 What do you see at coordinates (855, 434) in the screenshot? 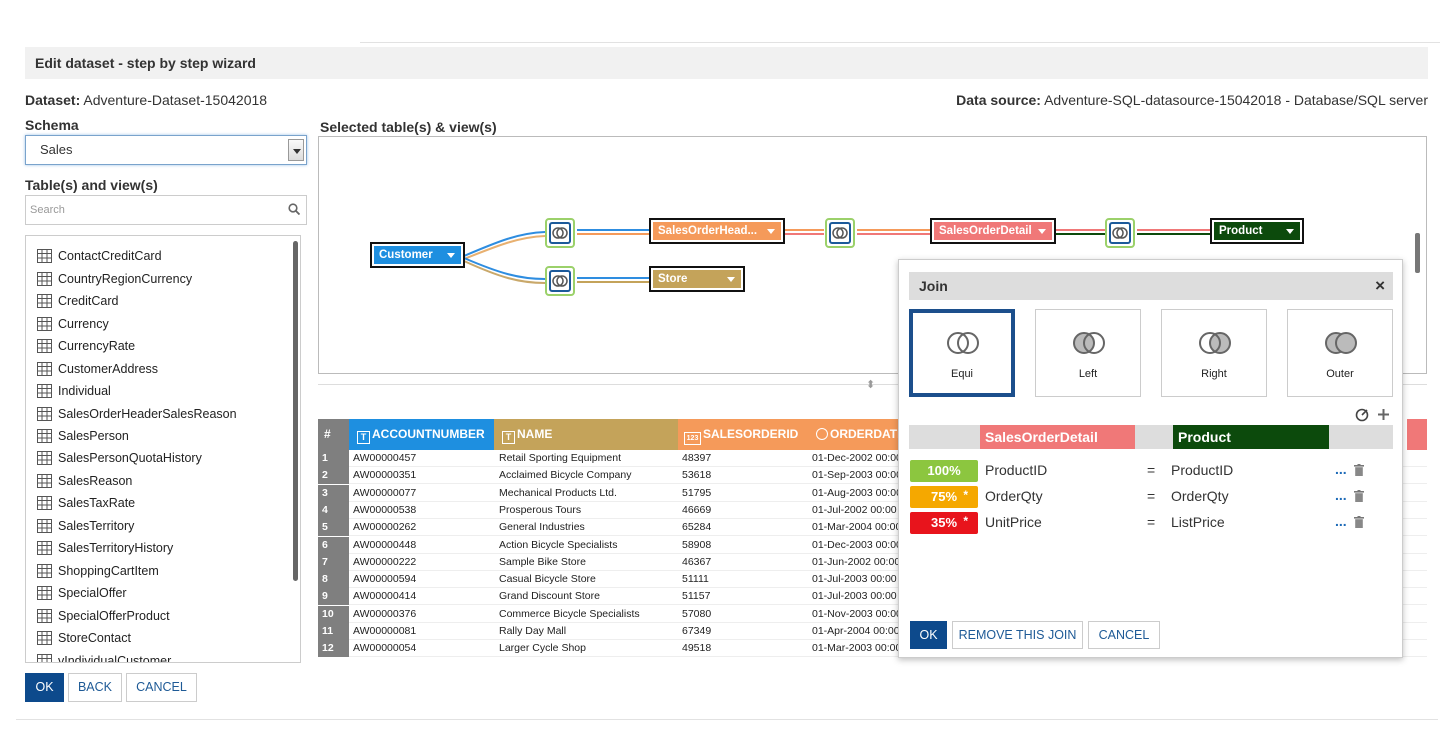
I see `grid-header-orderdate: ORDERDATE` at bounding box center [855, 434].